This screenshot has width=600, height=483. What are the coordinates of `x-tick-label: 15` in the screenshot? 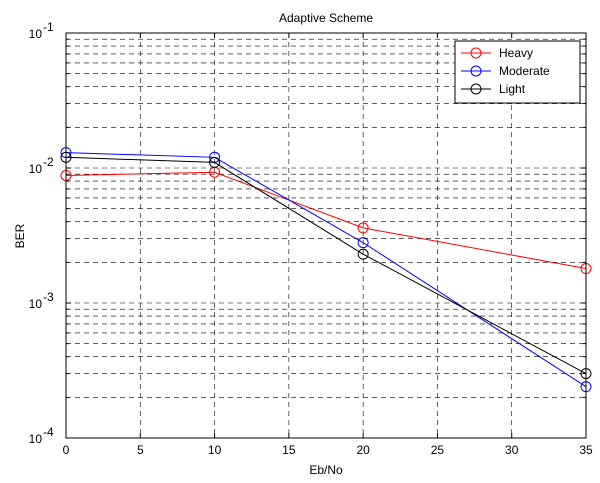 It's located at (289, 450).